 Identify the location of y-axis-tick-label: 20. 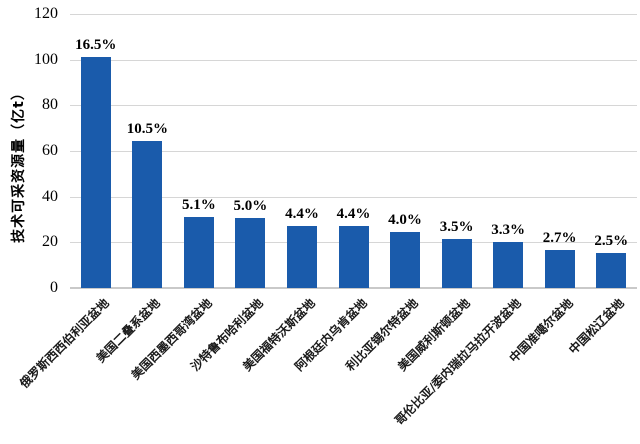
(50, 242).